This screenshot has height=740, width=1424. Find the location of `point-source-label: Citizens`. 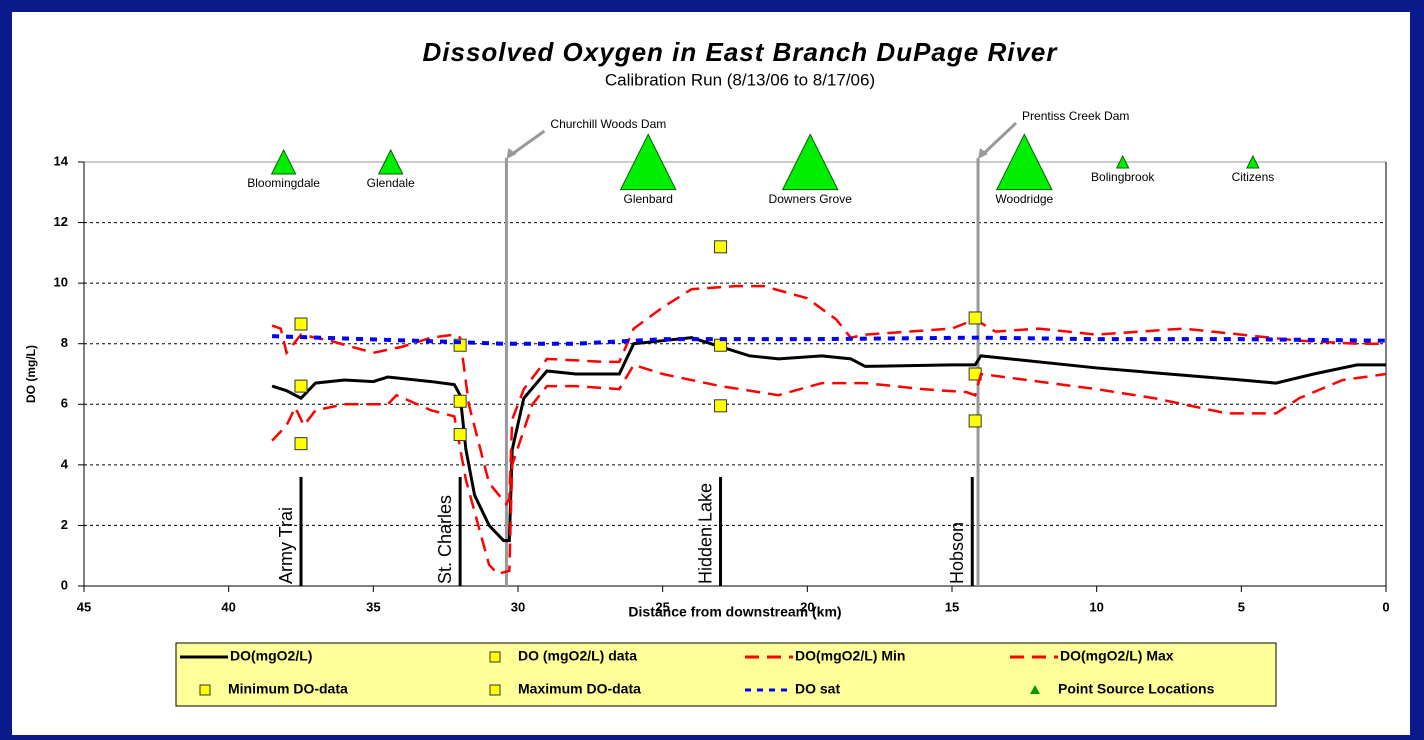

point-source-label: Citizens is located at coordinates (1253, 177).